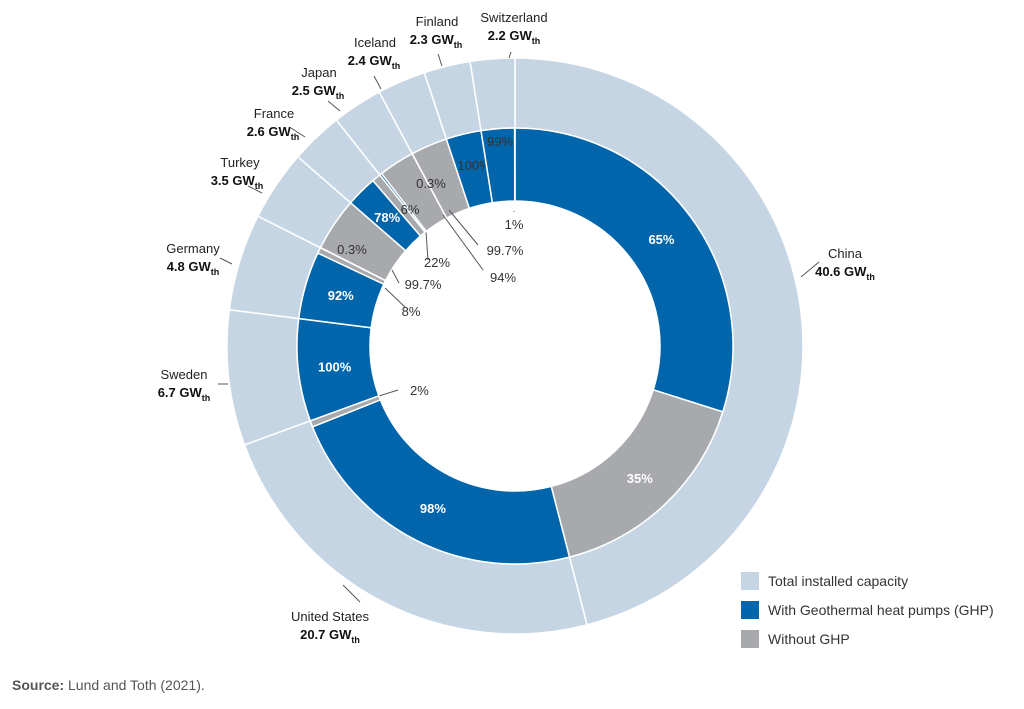 The height and width of the screenshot is (709, 1024). Describe the element at coordinates (226, 261) in the screenshot. I see `leader-line-germany` at that location.